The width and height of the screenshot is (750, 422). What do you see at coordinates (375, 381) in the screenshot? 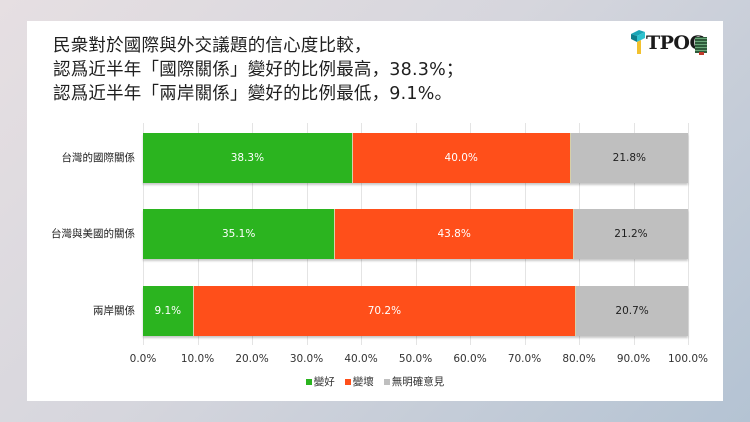
I see `chart-legend: 變好 變壞 無明確意見` at bounding box center [375, 381].